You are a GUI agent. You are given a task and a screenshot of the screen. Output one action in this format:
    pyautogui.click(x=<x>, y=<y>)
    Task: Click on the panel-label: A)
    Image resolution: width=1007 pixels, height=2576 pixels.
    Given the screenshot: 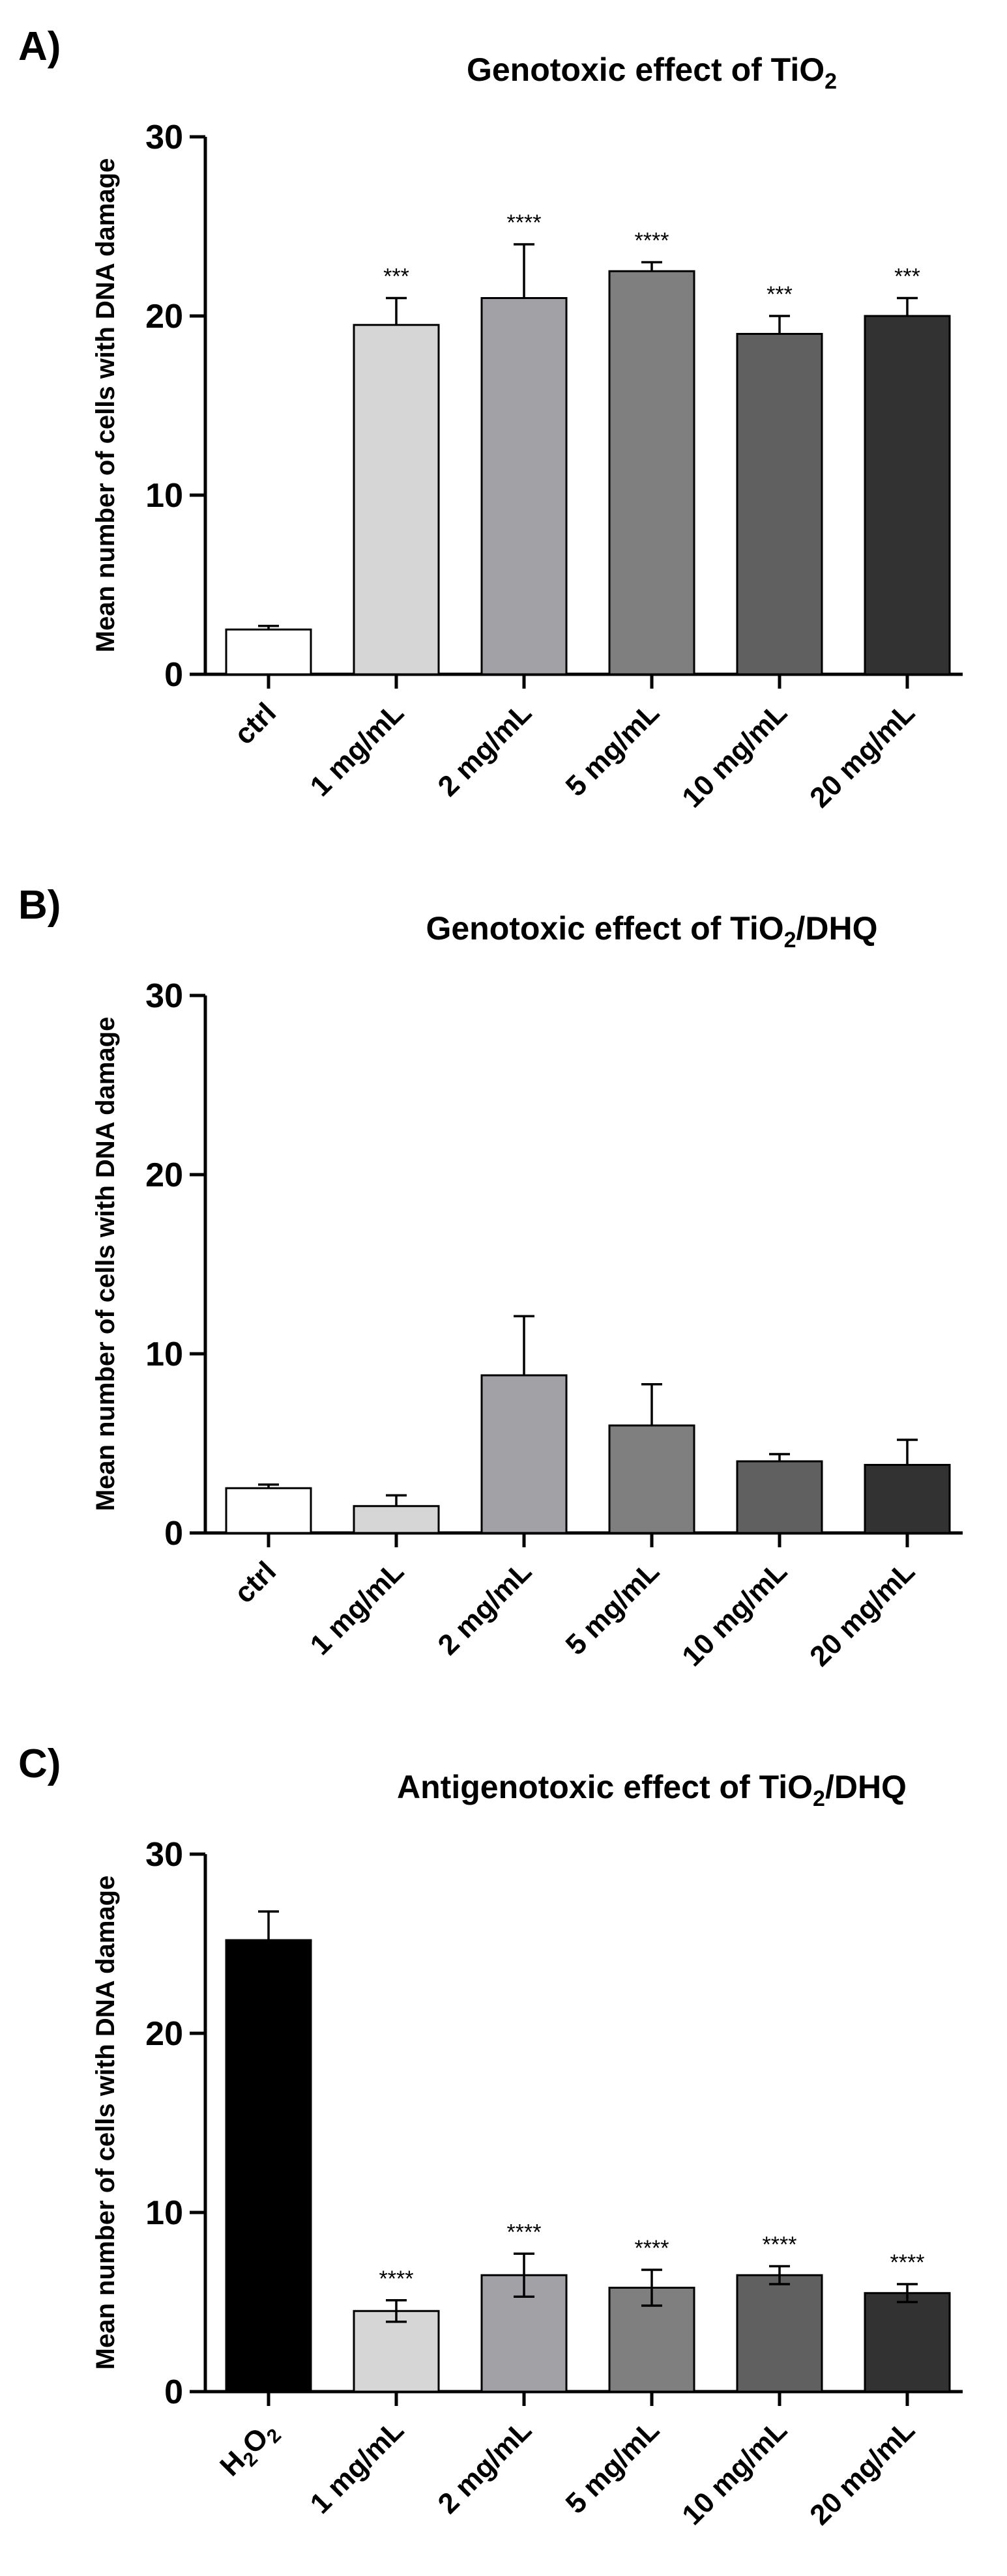 What is the action you would take?
    pyautogui.click(x=39, y=46)
    